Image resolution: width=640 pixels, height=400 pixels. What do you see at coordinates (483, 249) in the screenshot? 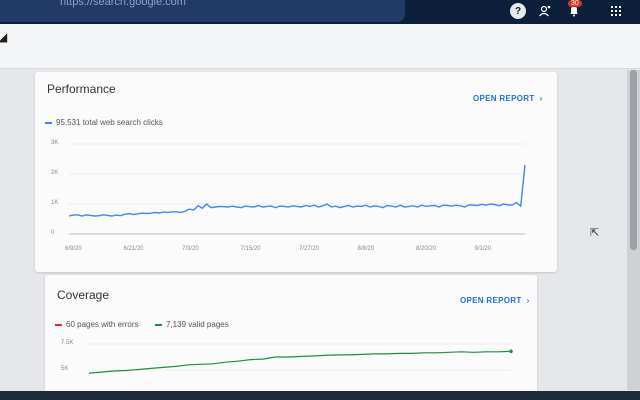
I see `x-tick-label: 9/1/20` at bounding box center [483, 249].